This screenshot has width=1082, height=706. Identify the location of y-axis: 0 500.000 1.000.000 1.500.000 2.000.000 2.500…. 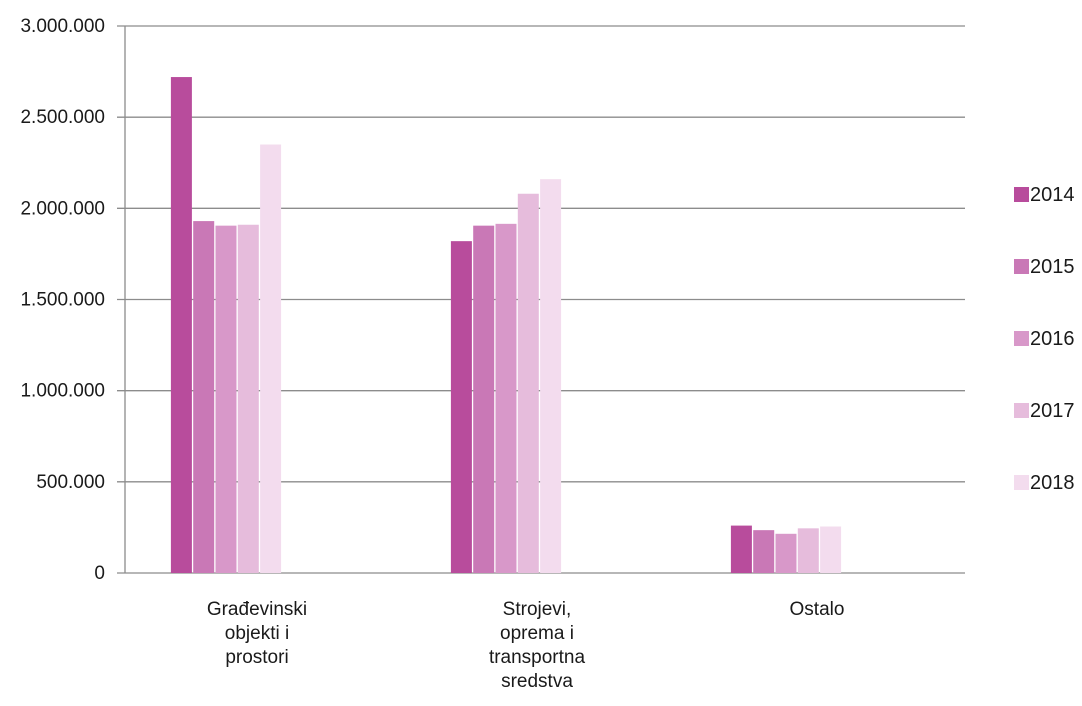
(73, 300).